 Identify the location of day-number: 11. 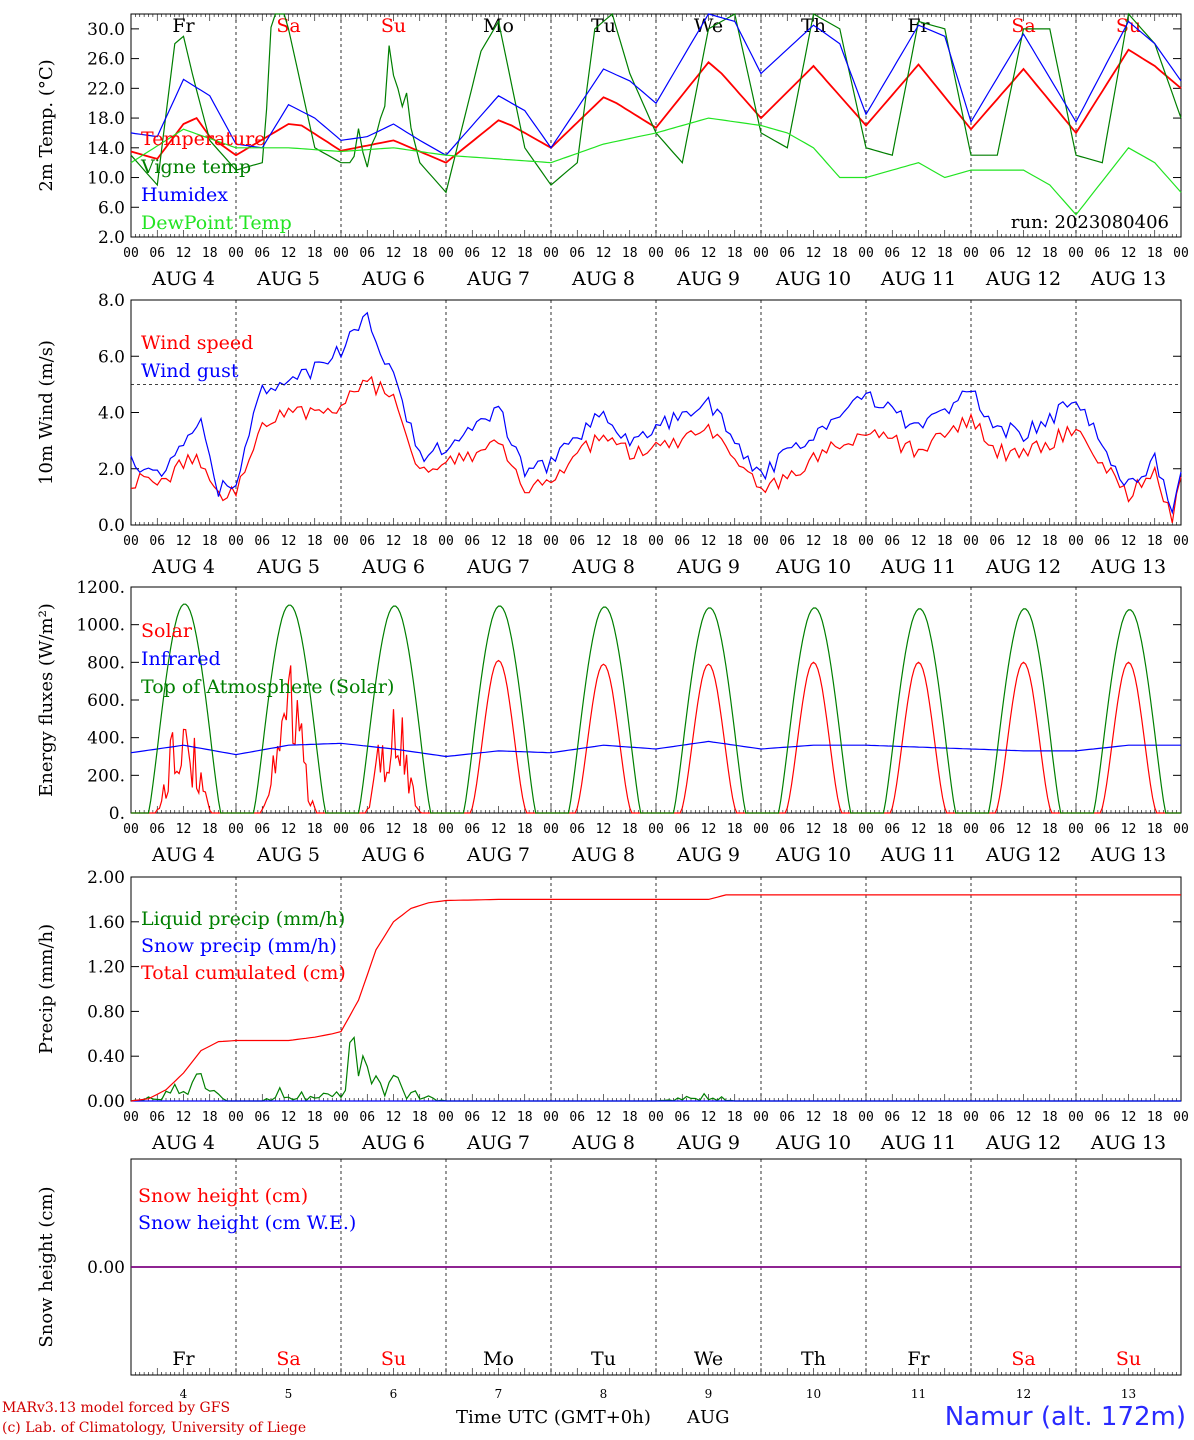
(918, 1394).